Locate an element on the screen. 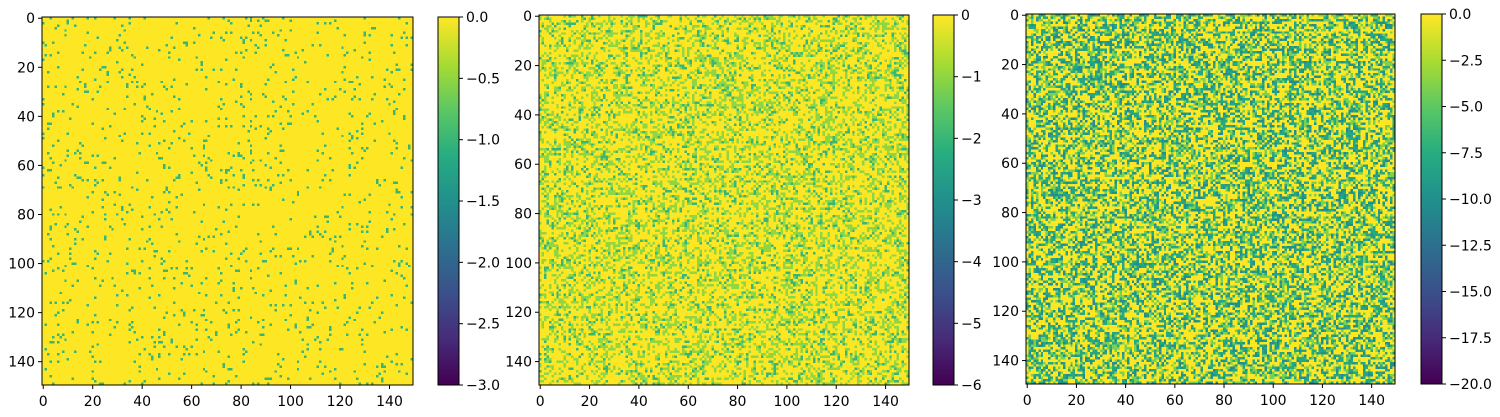  colorbar-tick-label: −12.5 is located at coordinates (1470, 246).